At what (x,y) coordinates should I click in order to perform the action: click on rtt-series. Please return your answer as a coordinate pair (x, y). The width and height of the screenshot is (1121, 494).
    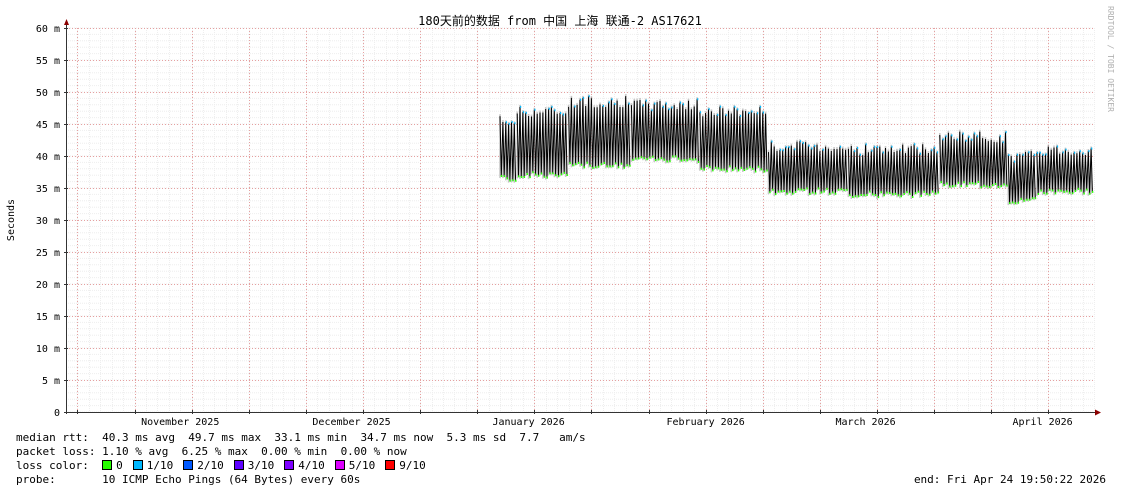
    Looking at the image, I should click on (796, 150).